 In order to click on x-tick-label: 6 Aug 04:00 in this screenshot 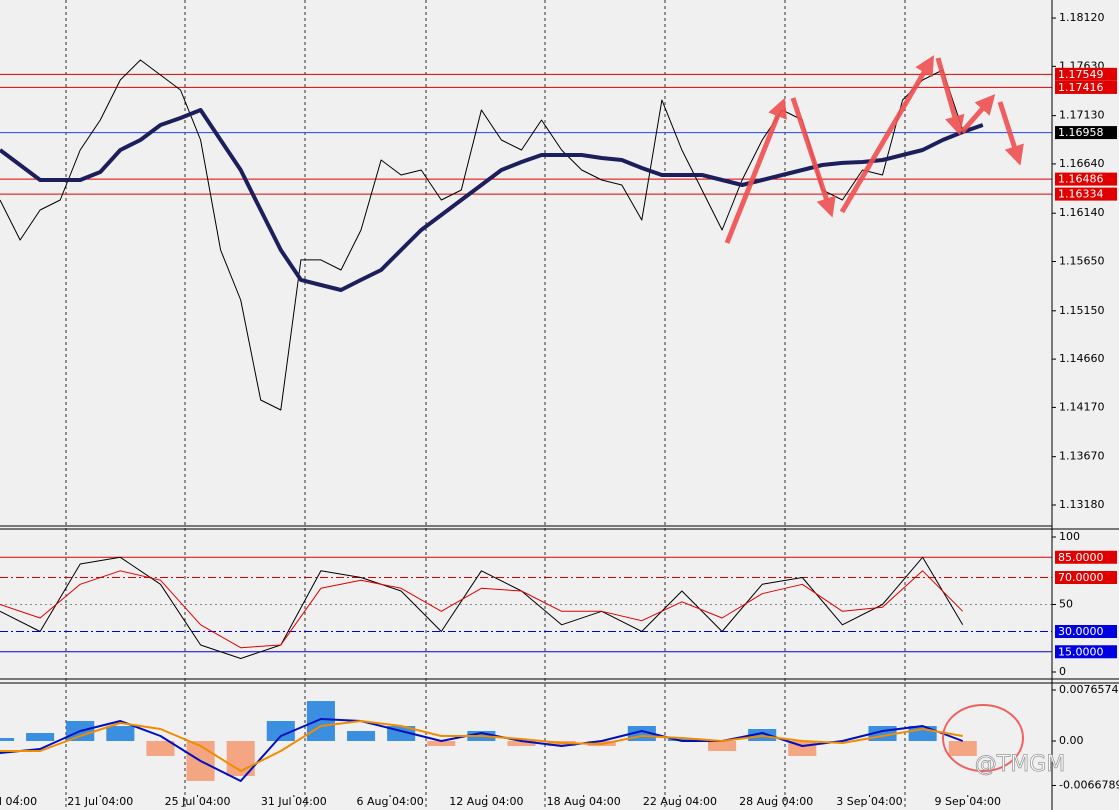, I will do `click(390, 801)`.